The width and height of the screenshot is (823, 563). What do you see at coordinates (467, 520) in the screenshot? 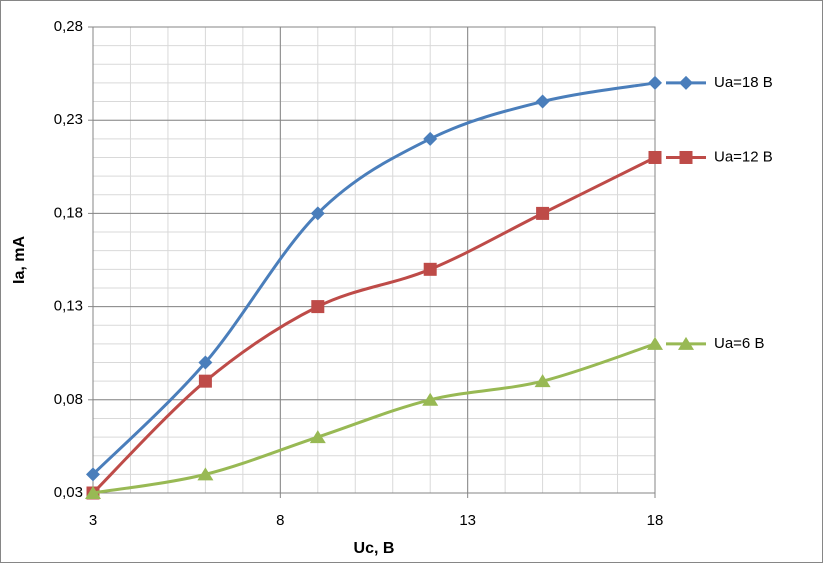
I see `x-tick-label: 13` at bounding box center [467, 520].